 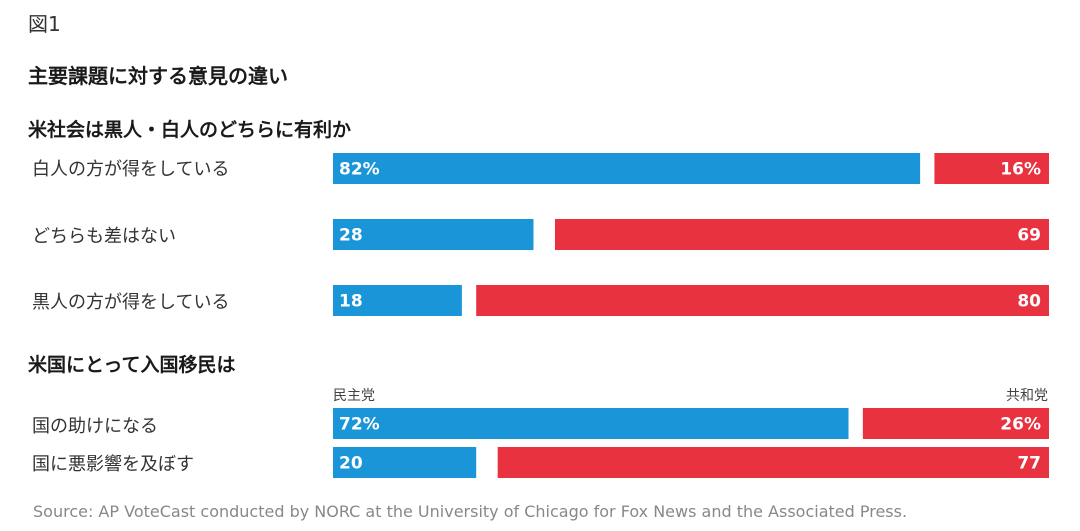 What do you see at coordinates (113, 464) in the screenshot?
I see `row-label-hurts-country: 国に悪影響を及ぼす` at bounding box center [113, 464].